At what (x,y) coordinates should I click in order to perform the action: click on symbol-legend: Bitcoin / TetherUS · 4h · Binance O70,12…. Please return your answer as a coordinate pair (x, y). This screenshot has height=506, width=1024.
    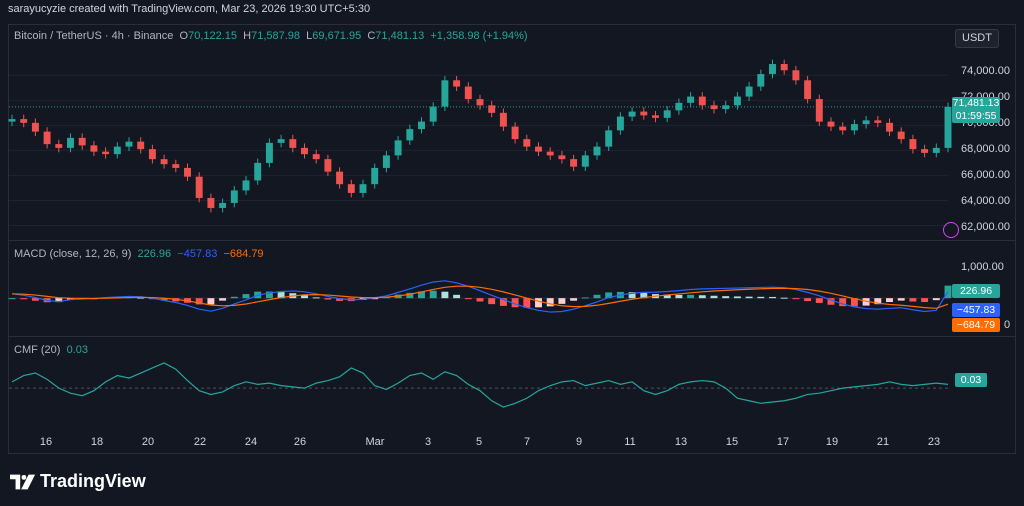
    Looking at the image, I should click on (271, 36).